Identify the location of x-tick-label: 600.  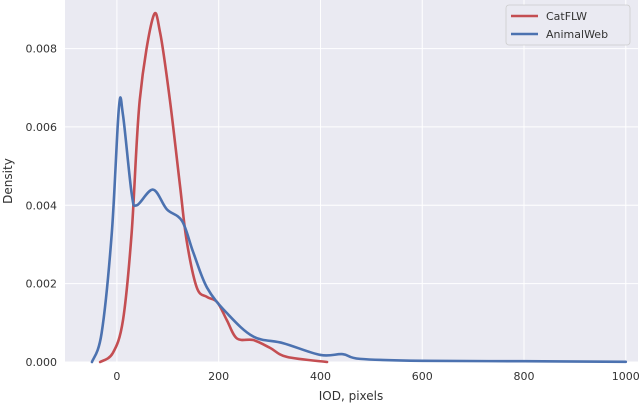
(422, 376).